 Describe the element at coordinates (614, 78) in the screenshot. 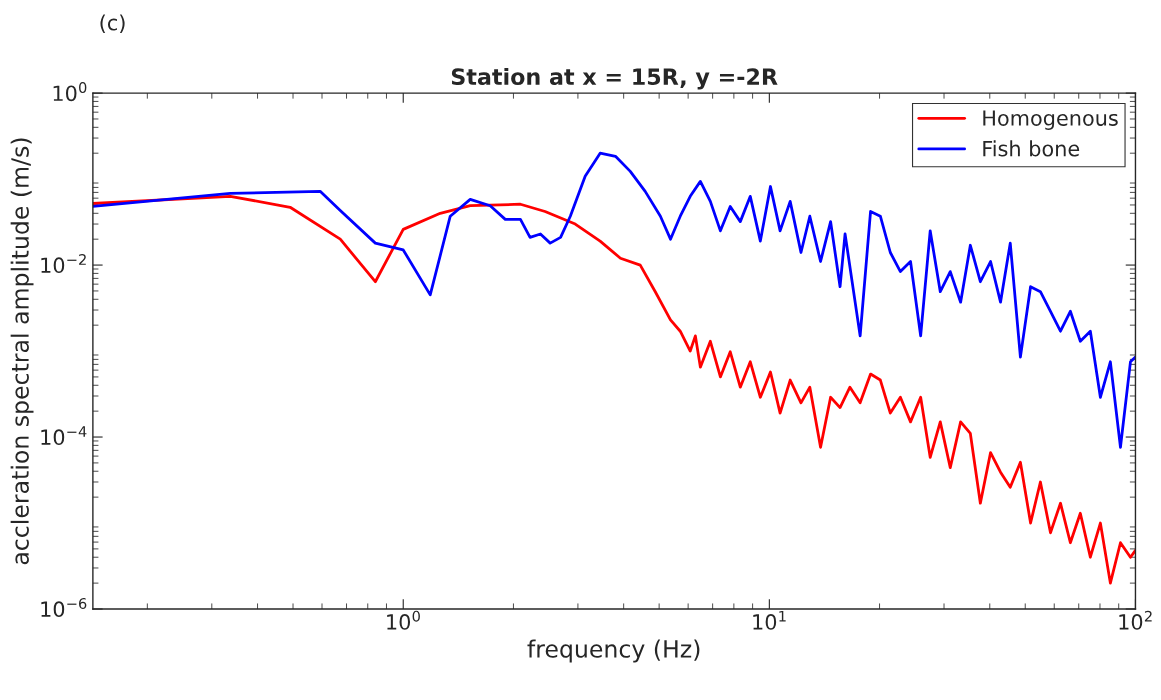

I see `chart-title: Station at x = 15R, y =-2R` at that location.